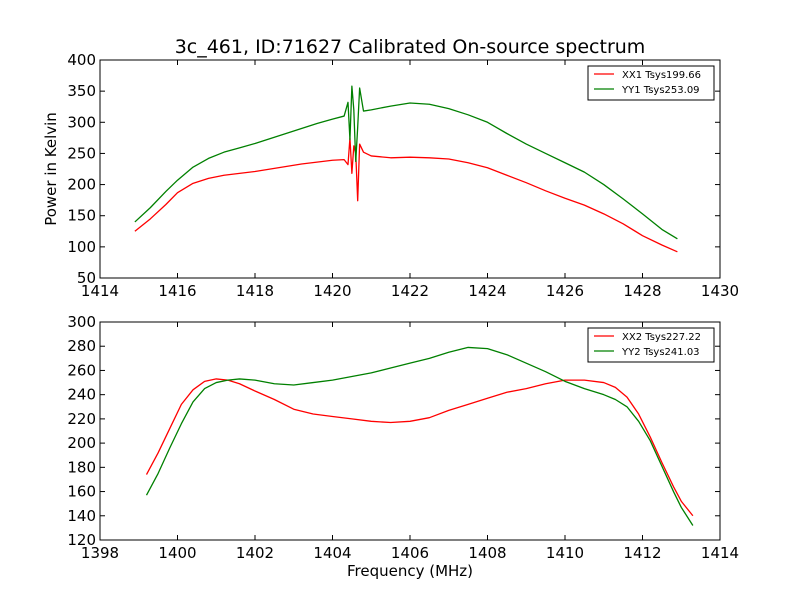  What do you see at coordinates (81, 216) in the screenshot?
I see `y-tick-label: 150` at bounding box center [81, 216].